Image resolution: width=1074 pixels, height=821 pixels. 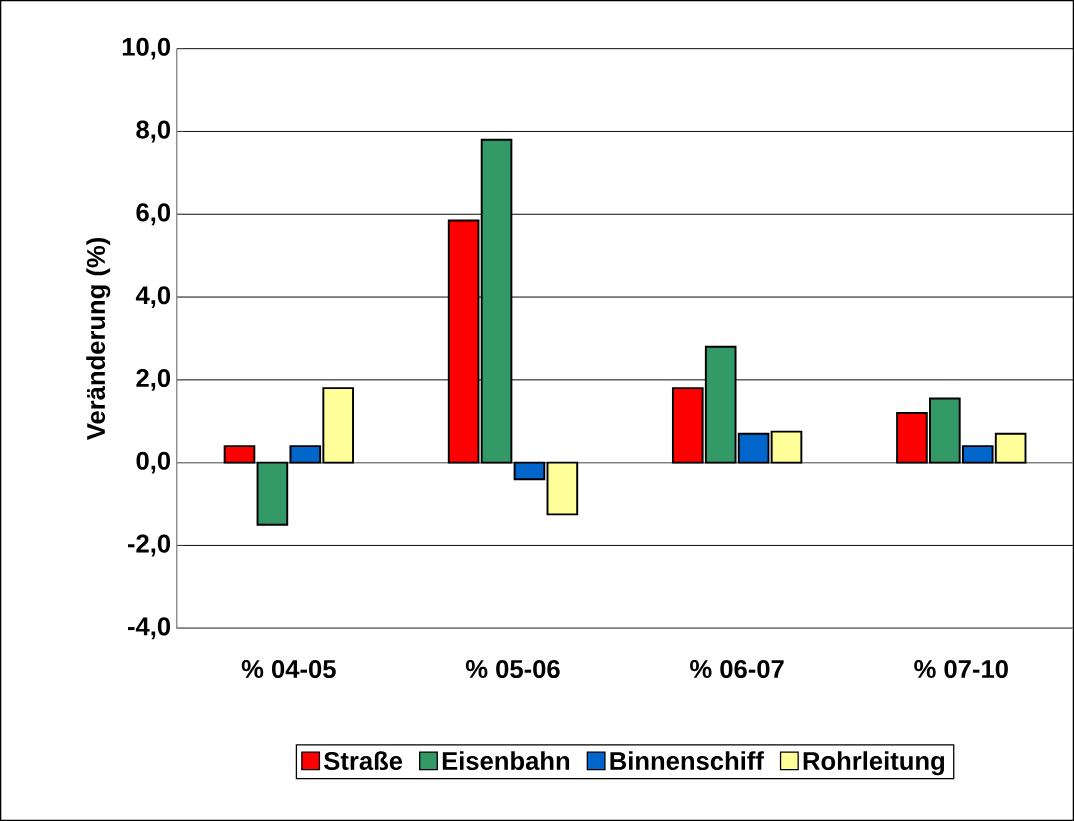 I want to click on x-tick-label: % 07-10, so click(x=961, y=669).